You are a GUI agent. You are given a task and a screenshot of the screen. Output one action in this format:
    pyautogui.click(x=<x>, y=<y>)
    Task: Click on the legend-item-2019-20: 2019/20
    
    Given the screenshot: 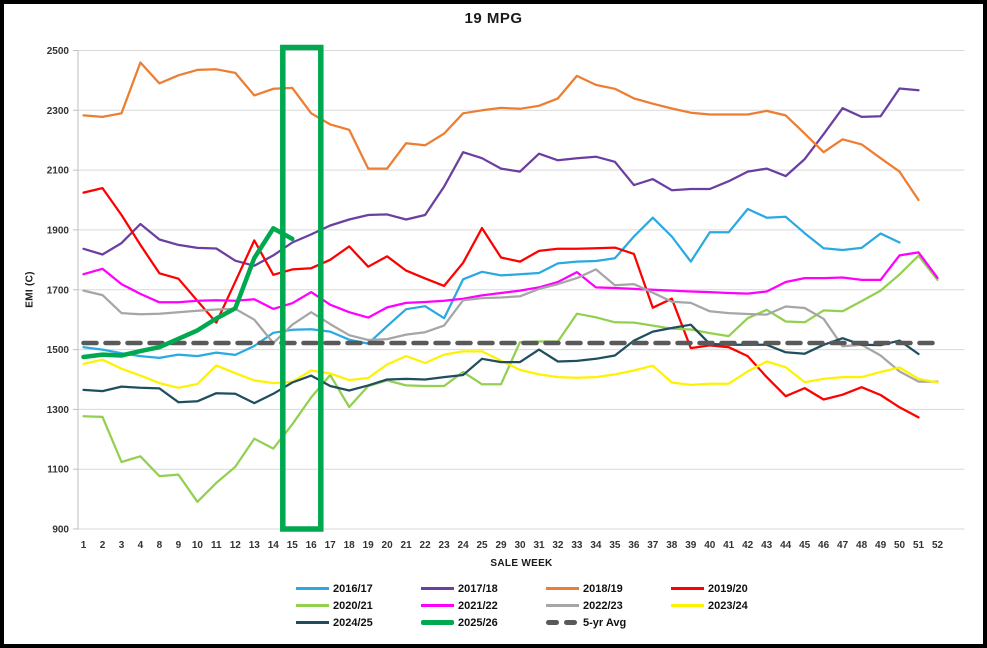 What is the action you would take?
    pyautogui.click(x=733, y=588)
    